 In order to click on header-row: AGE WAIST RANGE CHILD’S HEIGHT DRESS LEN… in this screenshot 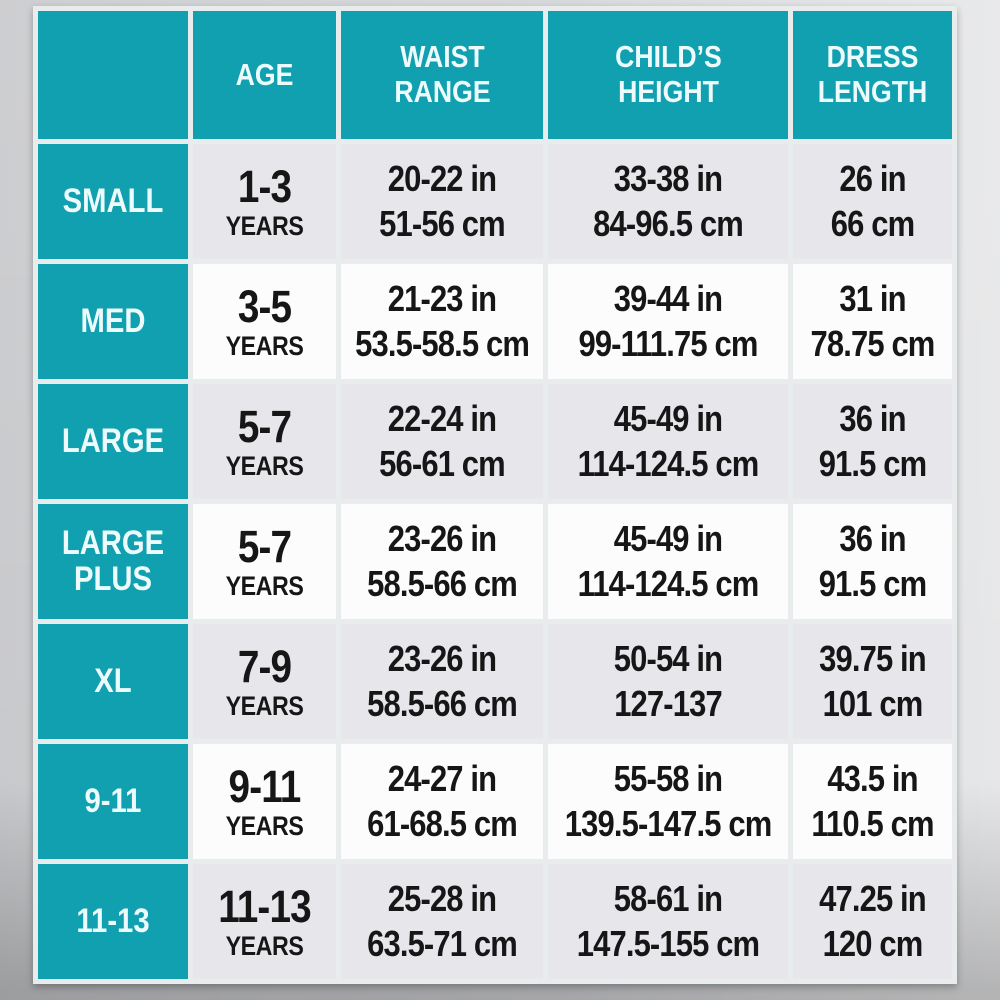, I will do `click(495, 75)`.